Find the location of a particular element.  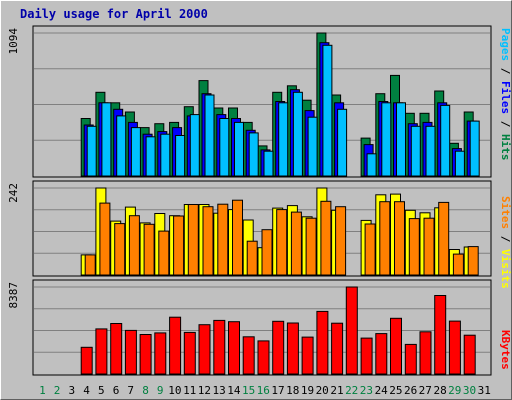

day-label: 3 is located at coordinates (71, 390).